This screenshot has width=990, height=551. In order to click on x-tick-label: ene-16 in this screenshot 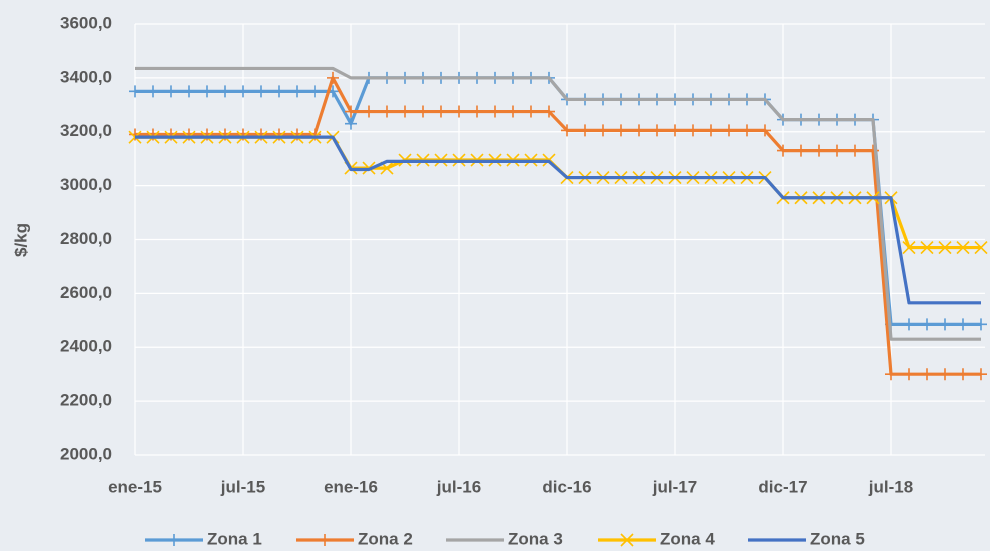, I will do `click(351, 486)`.